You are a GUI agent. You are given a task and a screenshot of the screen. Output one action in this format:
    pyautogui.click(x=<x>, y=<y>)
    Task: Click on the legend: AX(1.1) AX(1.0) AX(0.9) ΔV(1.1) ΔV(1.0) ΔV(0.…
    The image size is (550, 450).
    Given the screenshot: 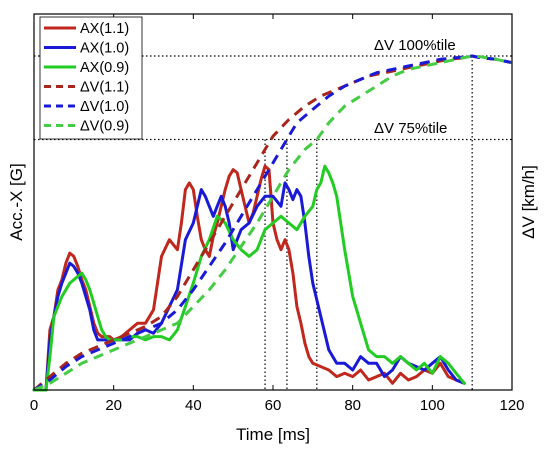 What is the action you would take?
    pyautogui.click(x=91, y=78)
    